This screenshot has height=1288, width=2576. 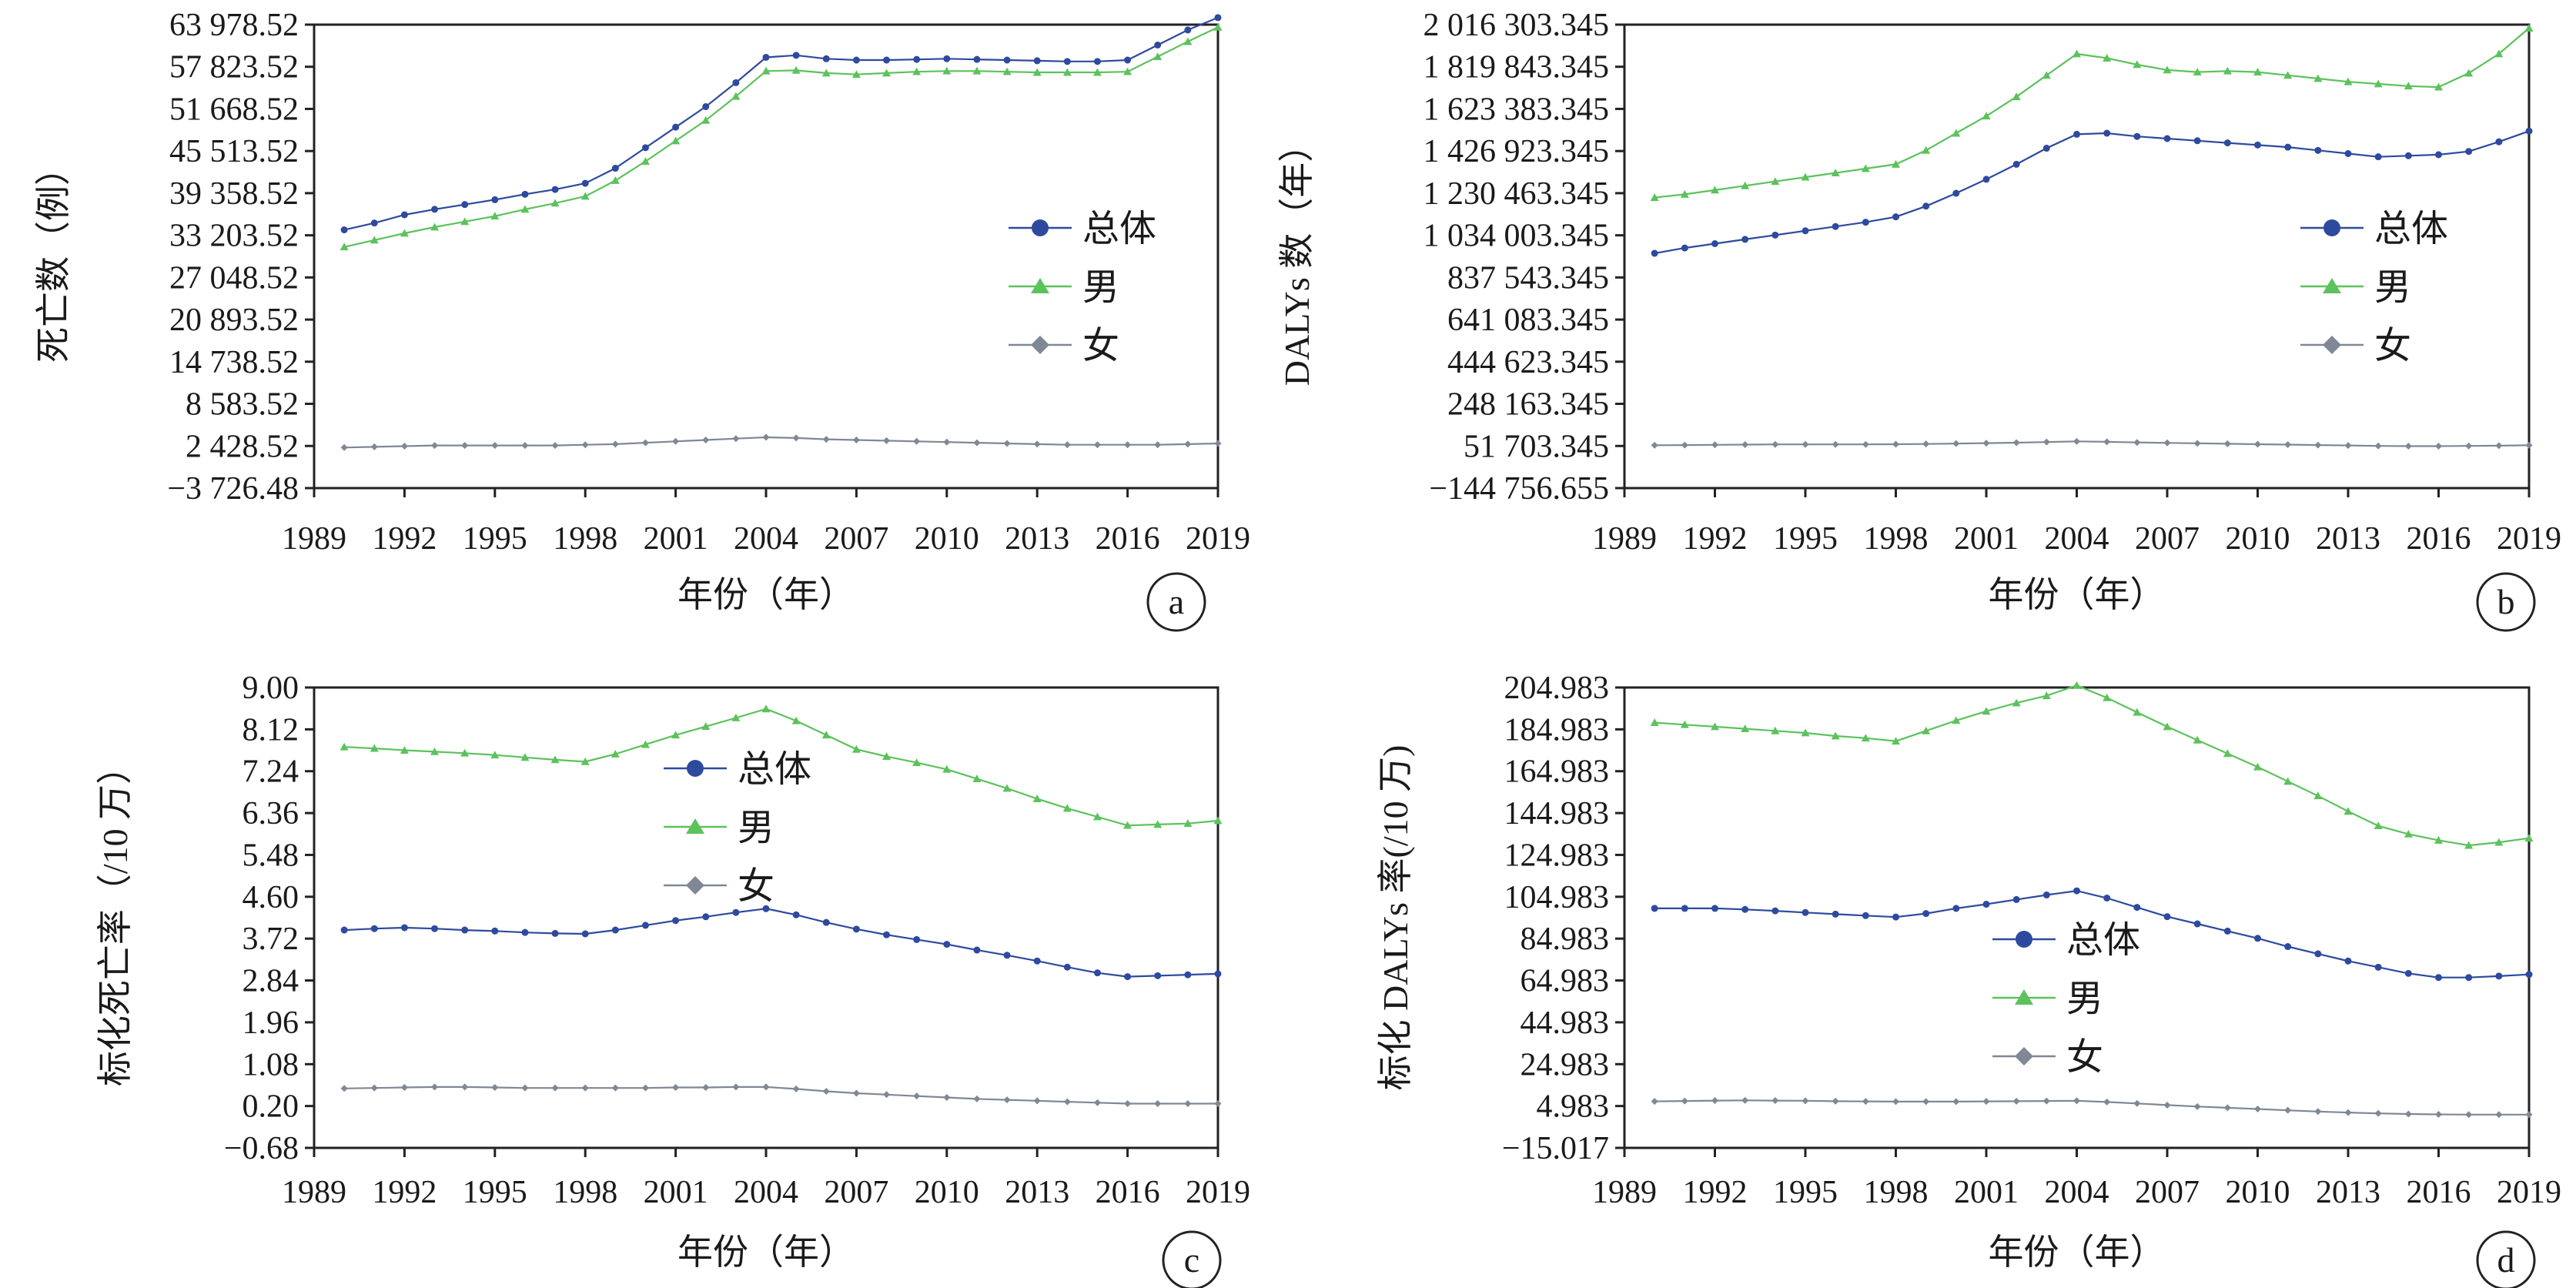 What do you see at coordinates (1119, 229) in the screenshot?
I see `legend-label: 总体` at bounding box center [1119, 229].